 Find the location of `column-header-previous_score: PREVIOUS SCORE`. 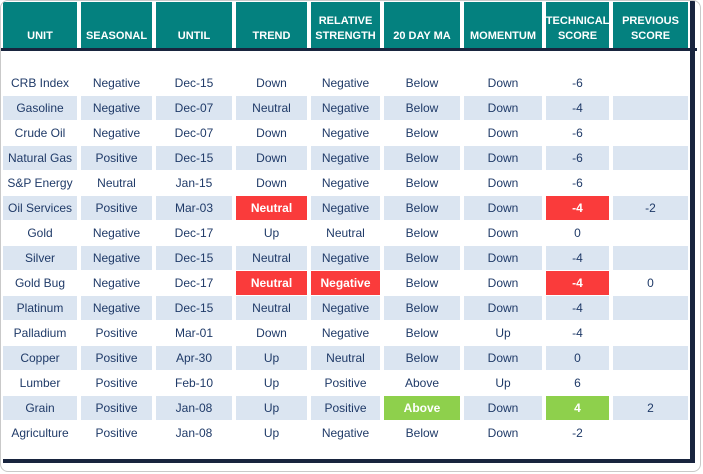

column-header-previous_score: PREVIOUS SCORE is located at coordinates (650, 25).